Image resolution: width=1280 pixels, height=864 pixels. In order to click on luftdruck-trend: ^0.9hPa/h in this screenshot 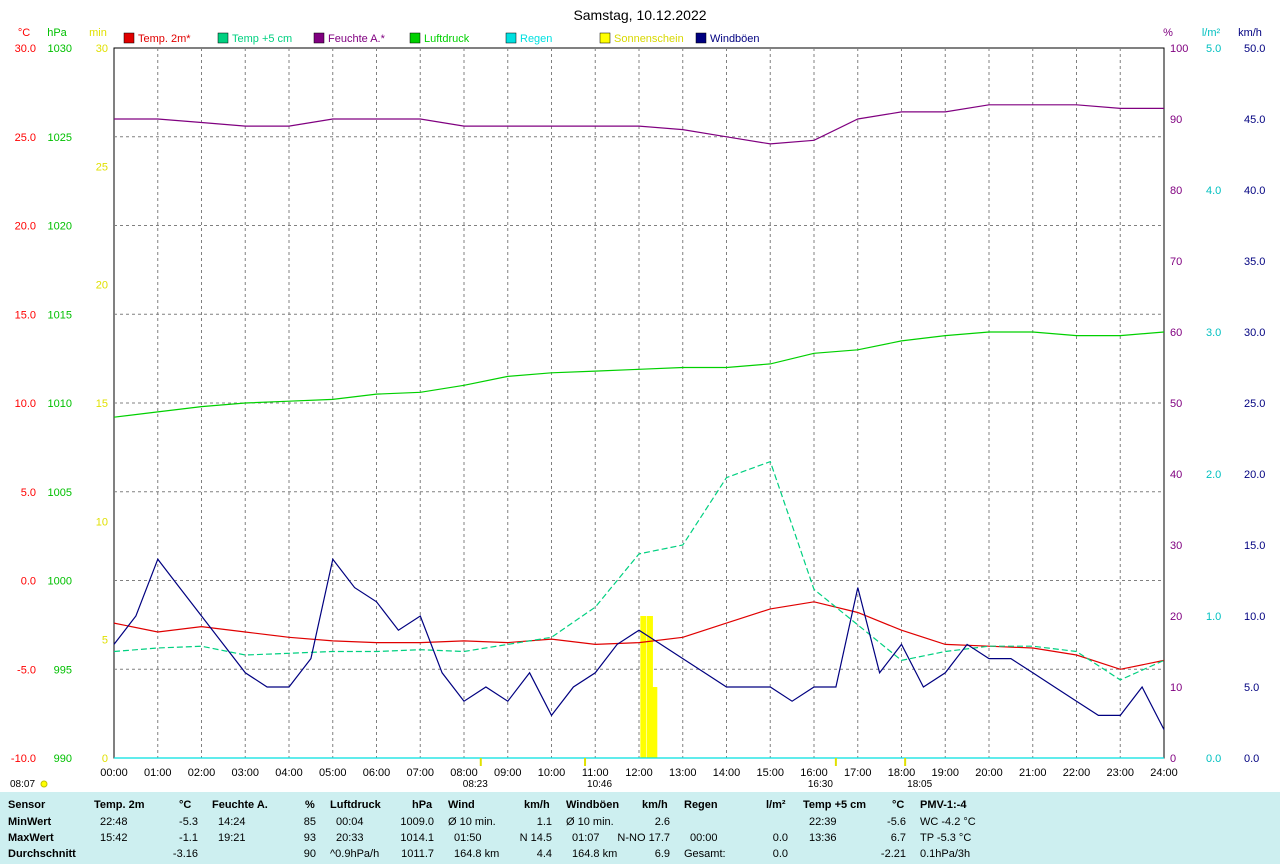, I will do `click(355, 854)`.